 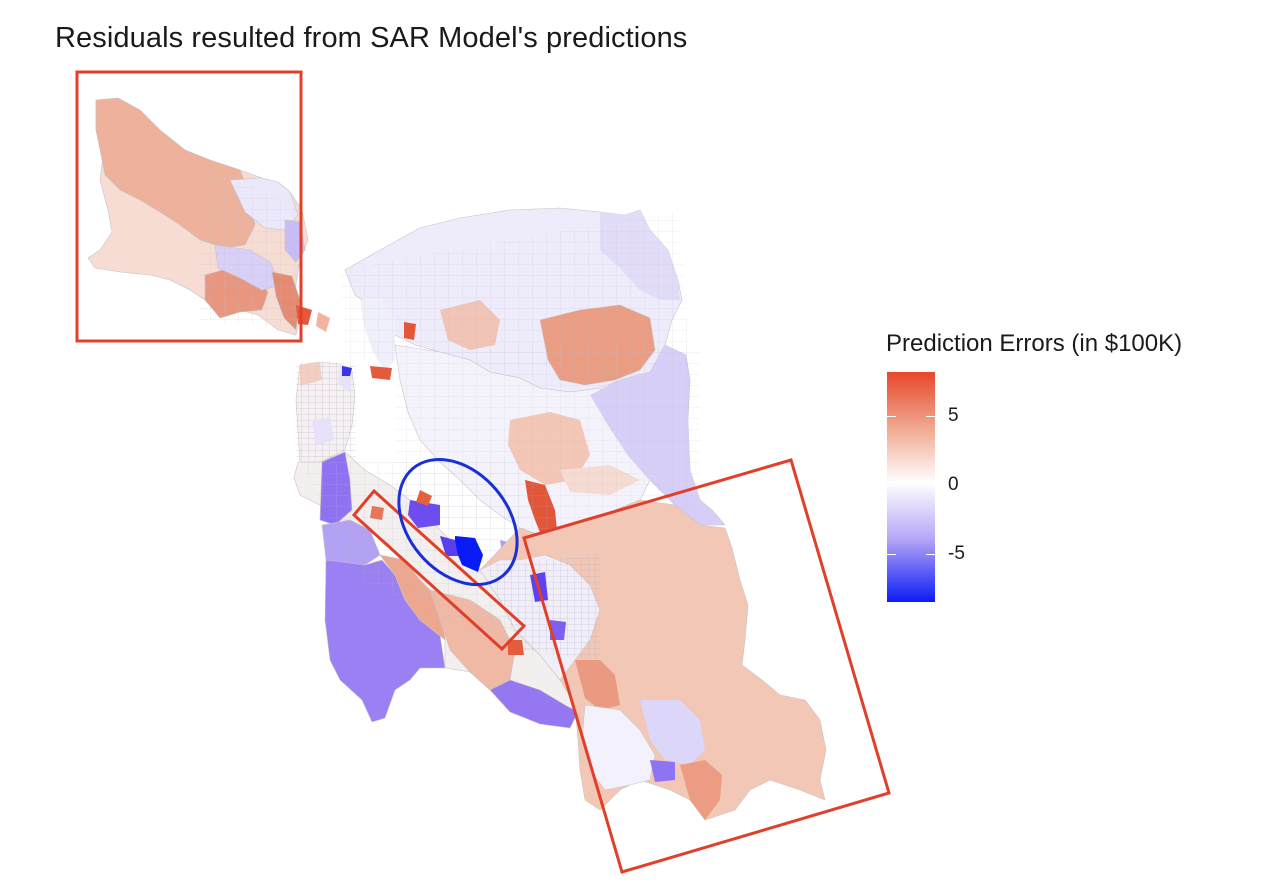 What do you see at coordinates (458, 522) in the screenshot?
I see `annotation-ellipse-bay-shore` at bounding box center [458, 522].